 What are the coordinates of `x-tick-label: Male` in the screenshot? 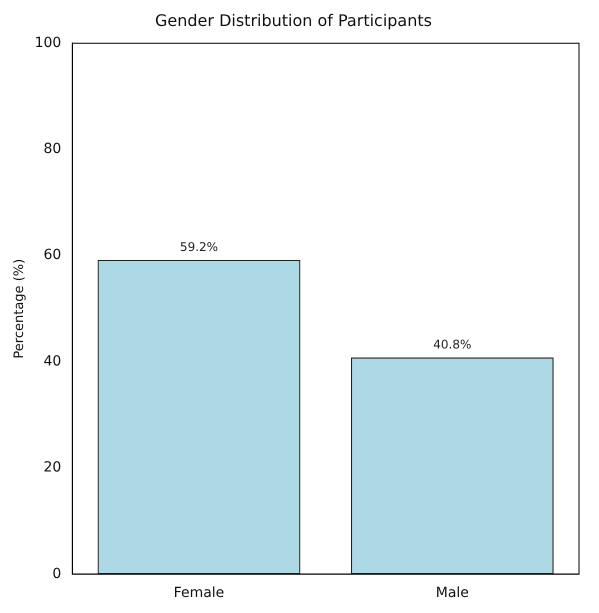 It's located at (452, 593).